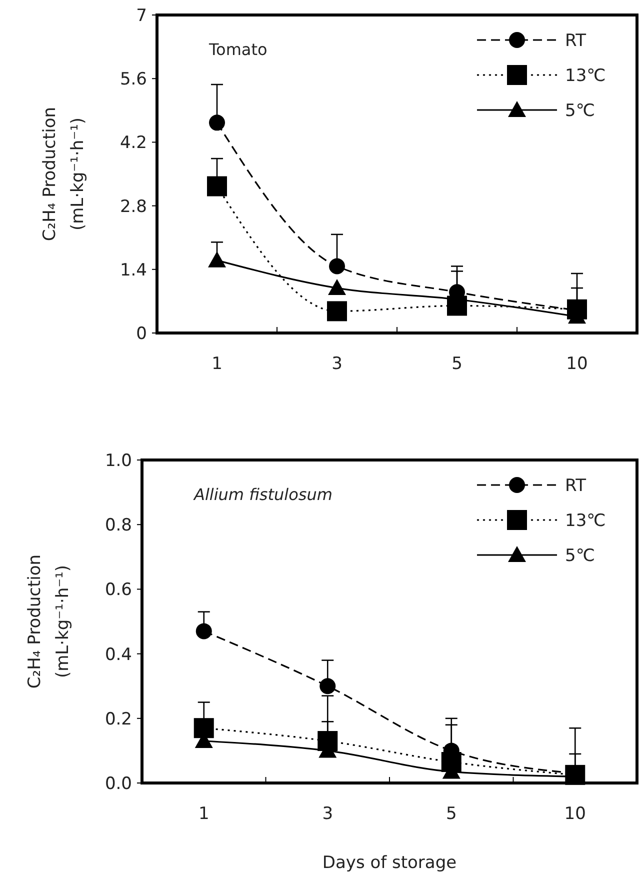 This screenshot has width=643, height=879. Describe the element at coordinates (133, 80) in the screenshot. I see `y-tick-label: 5.6` at that location.